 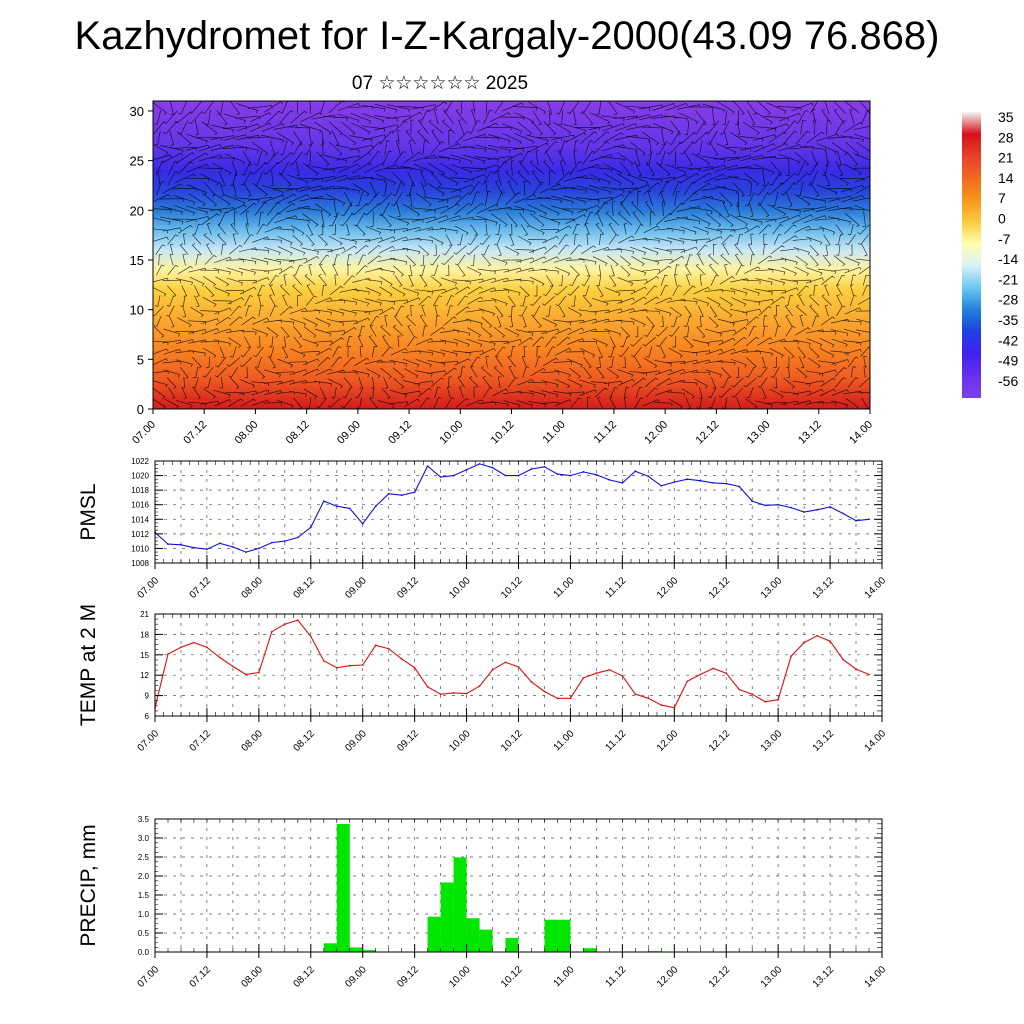 What do you see at coordinates (349, 433) in the screenshot?
I see `heatmap-x-tick-label: 09.00` at bounding box center [349, 433].